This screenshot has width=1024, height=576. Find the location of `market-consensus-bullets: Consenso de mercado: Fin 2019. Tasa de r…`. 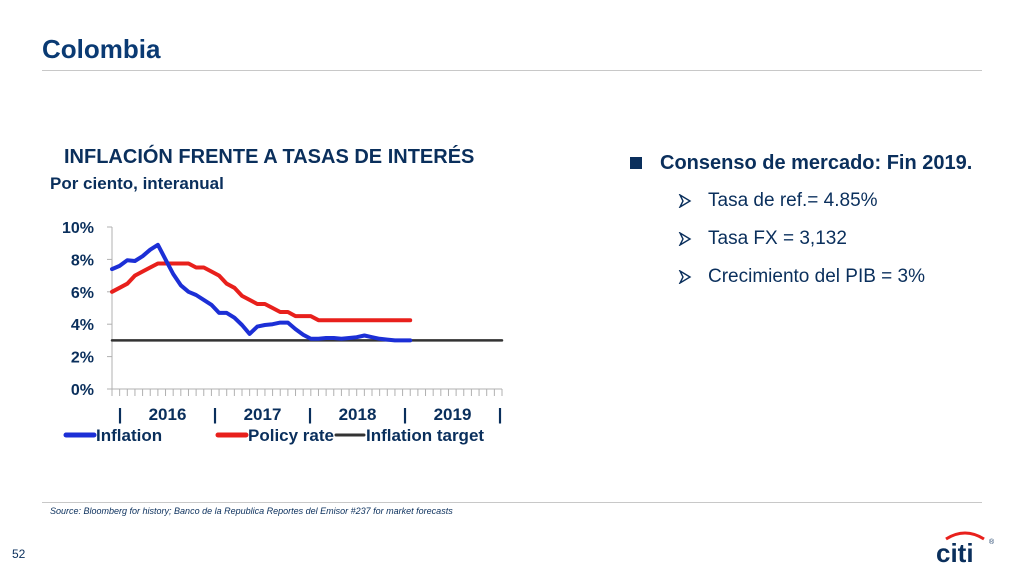

market-consensus-bullets: Consenso de mercado: Fin 2019. Tasa de r… is located at coordinates (808, 220).